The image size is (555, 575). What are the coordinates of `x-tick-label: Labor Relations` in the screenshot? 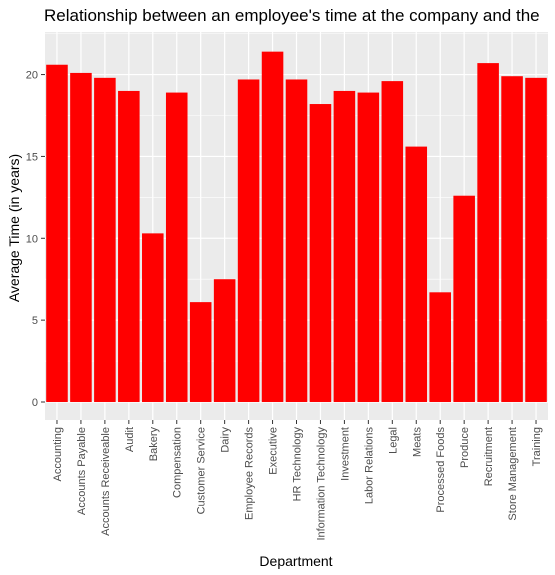 It's located at (369, 466).